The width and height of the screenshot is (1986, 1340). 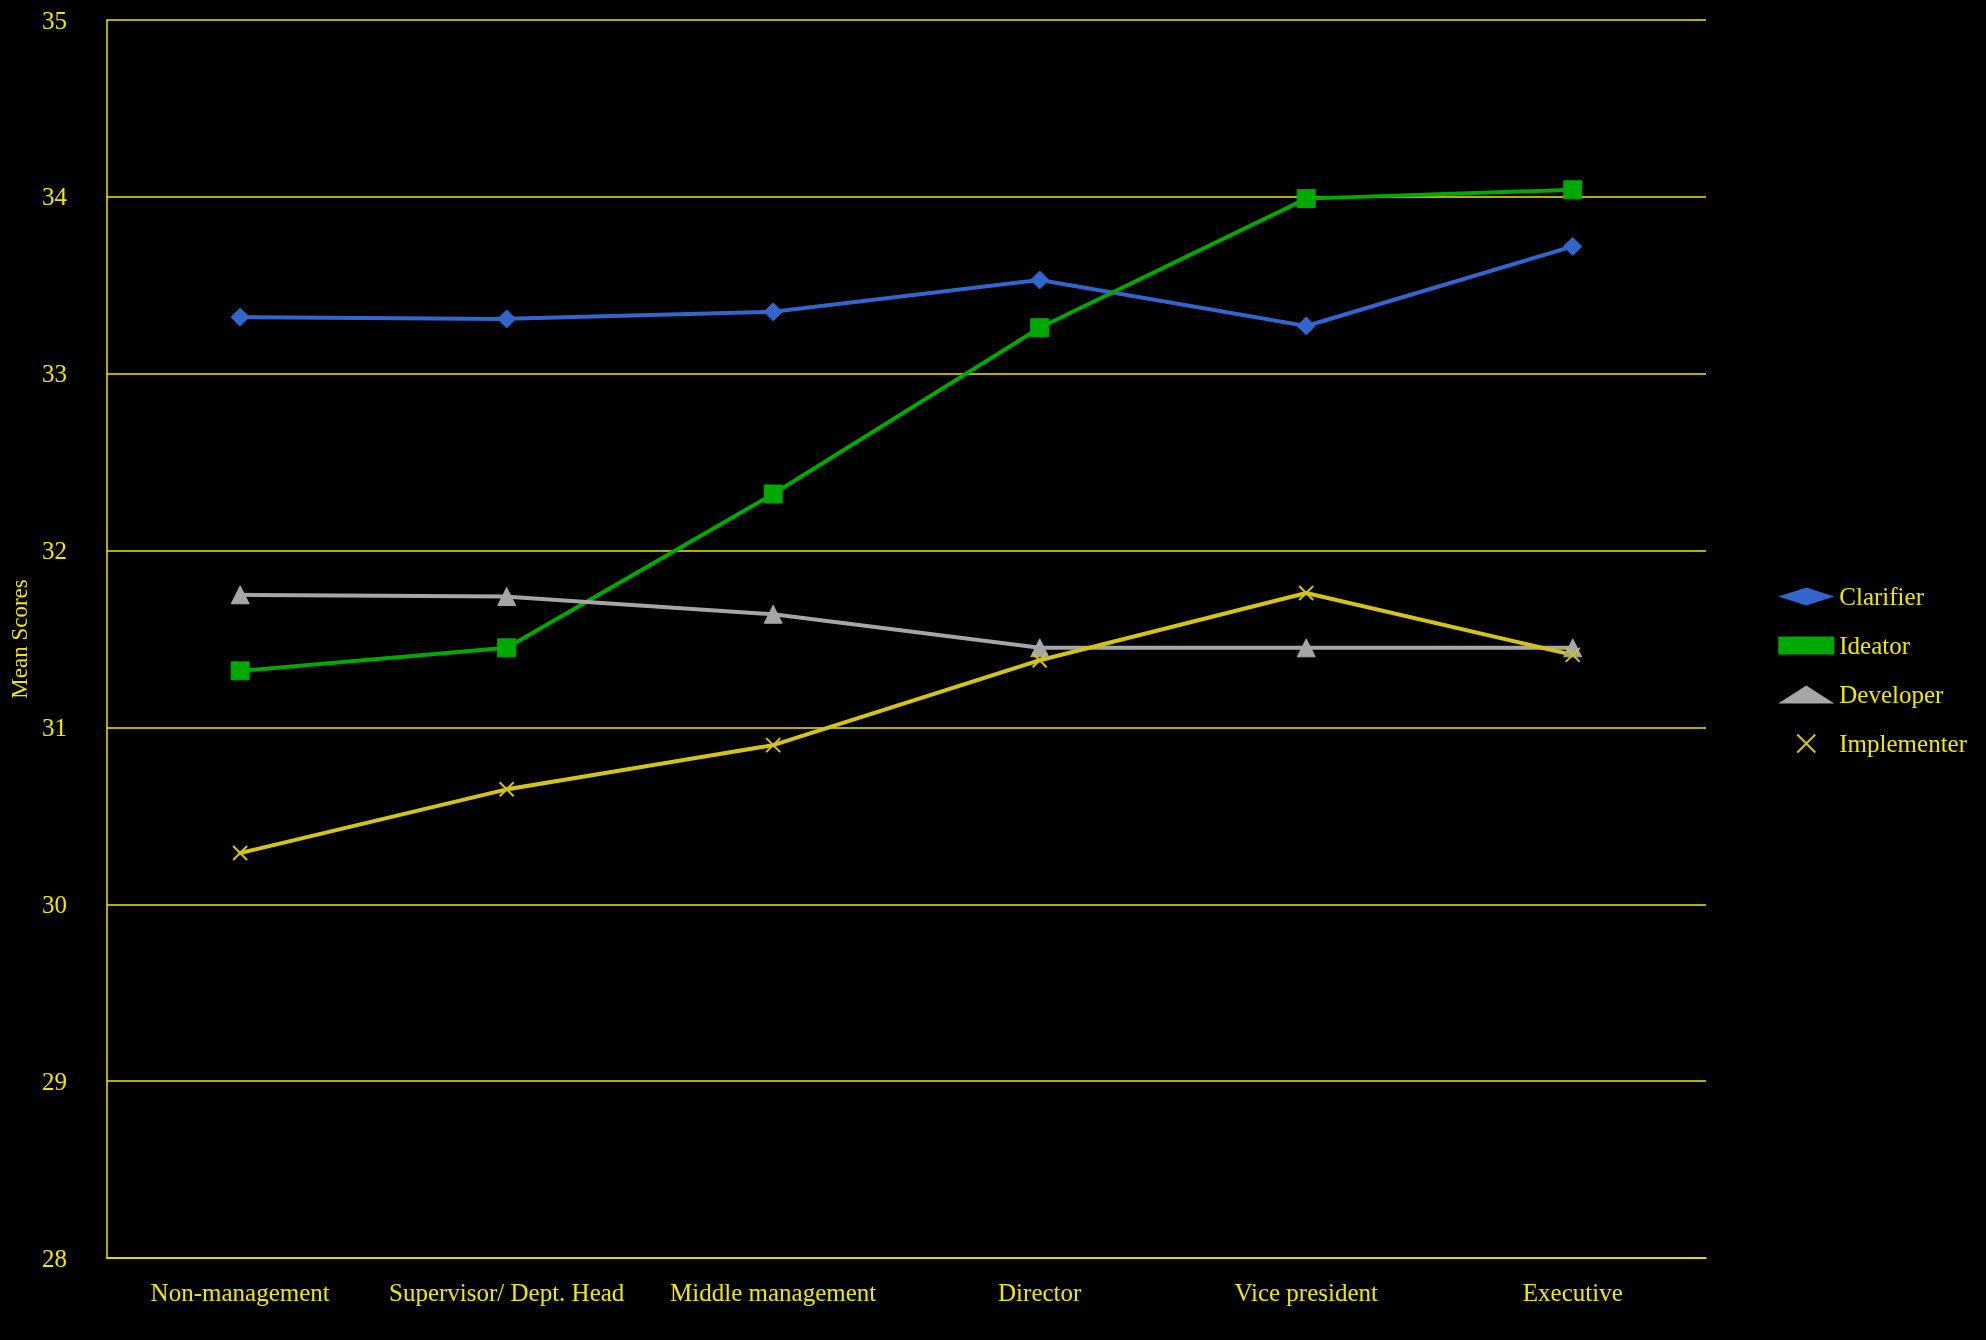 What do you see at coordinates (1875, 645) in the screenshot?
I see `legend-label: Ideator` at bounding box center [1875, 645].